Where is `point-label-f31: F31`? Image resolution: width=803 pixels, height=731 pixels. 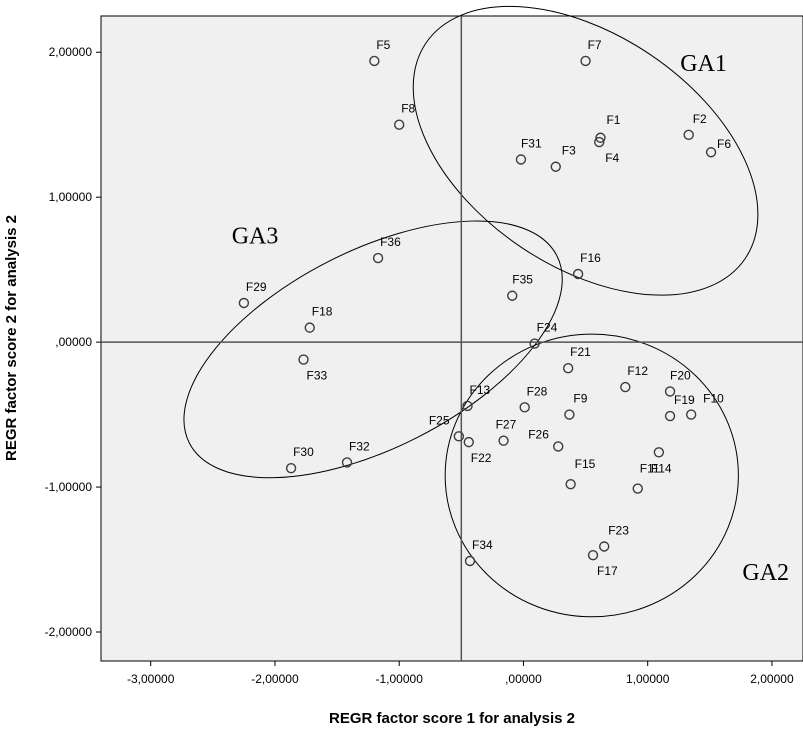 point-label-f31: F31 is located at coordinates (531, 143).